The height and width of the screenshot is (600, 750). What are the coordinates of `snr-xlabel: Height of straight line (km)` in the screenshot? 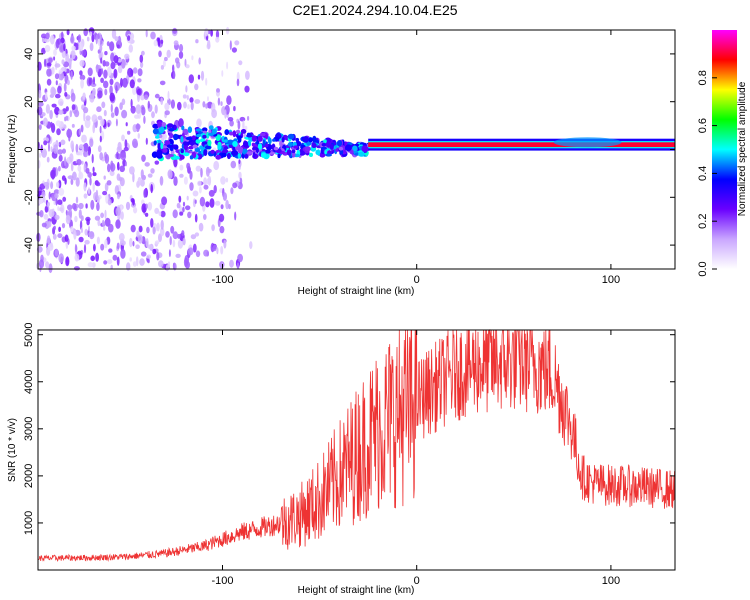 It's located at (356, 590).